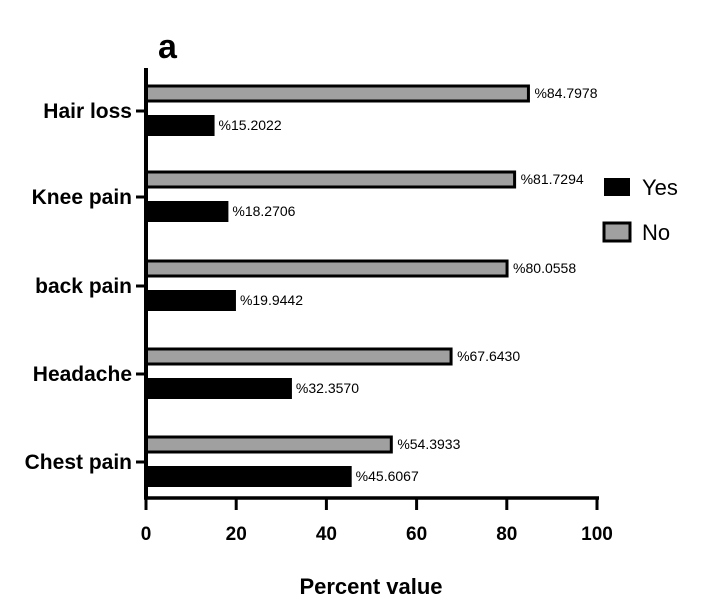 This screenshot has width=706, height=616. What do you see at coordinates (326, 534) in the screenshot?
I see `x-tick-label-2: 40` at bounding box center [326, 534].